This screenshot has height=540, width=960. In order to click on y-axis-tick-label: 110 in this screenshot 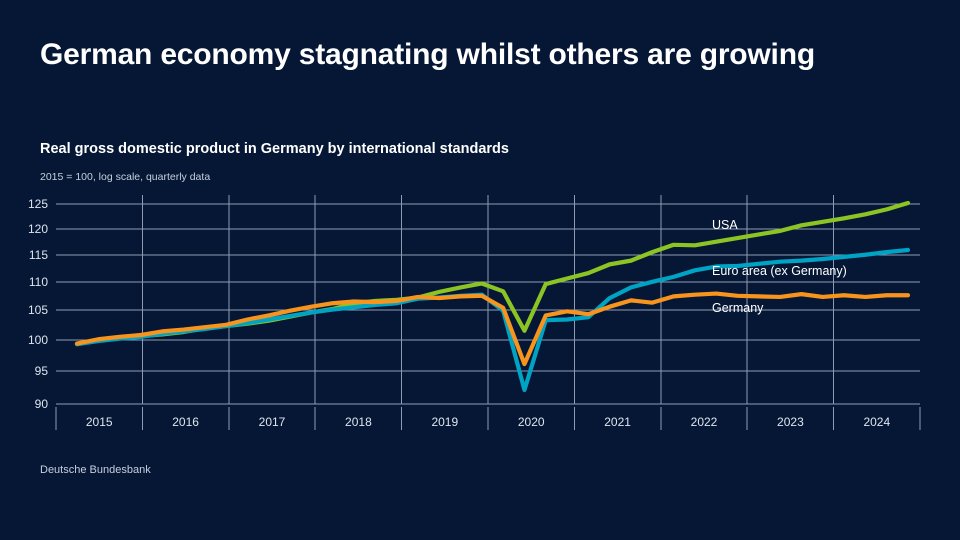, I will do `click(38, 282)`.